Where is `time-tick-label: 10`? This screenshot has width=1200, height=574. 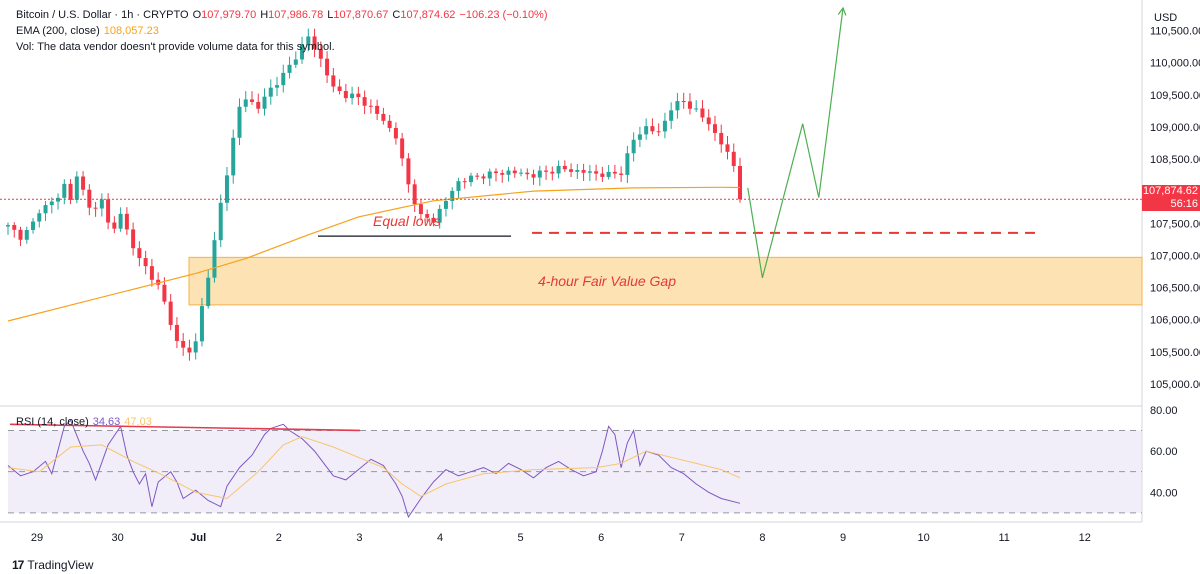
time-tick-label: 10 is located at coordinates (923, 538).